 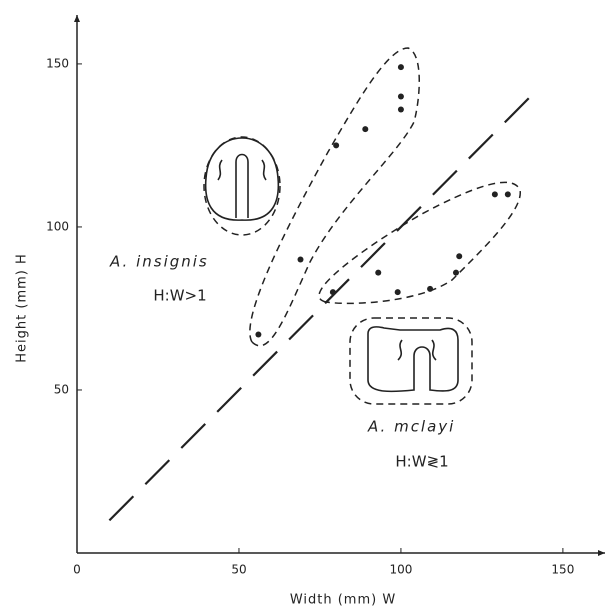 I want to click on annotation: H:W>1, so click(x=179, y=296).